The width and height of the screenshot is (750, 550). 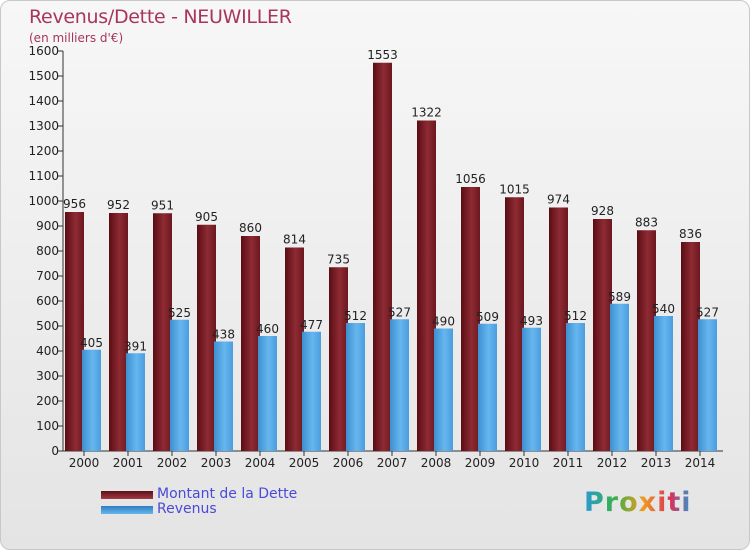 I want to click on x-tick-label: 2014, so click(x=700, y=463).